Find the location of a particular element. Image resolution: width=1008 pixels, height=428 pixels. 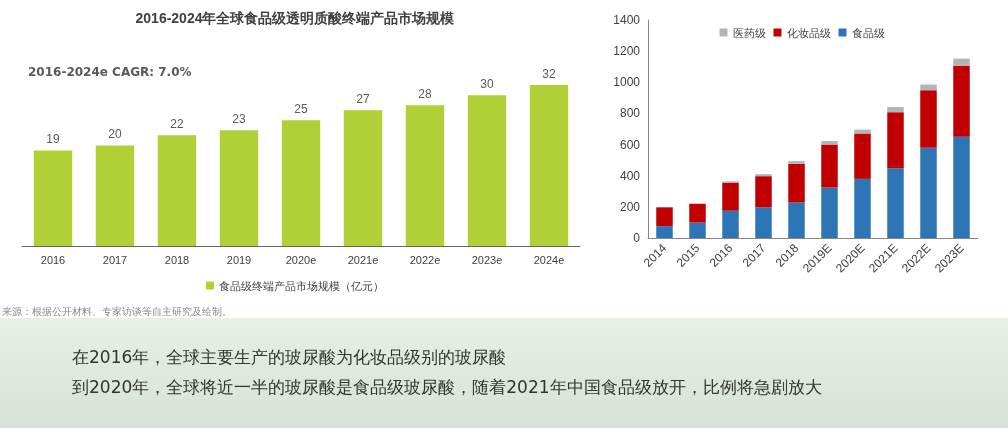

legend-label: 化妆品级 is located at coordinates (808, 32).